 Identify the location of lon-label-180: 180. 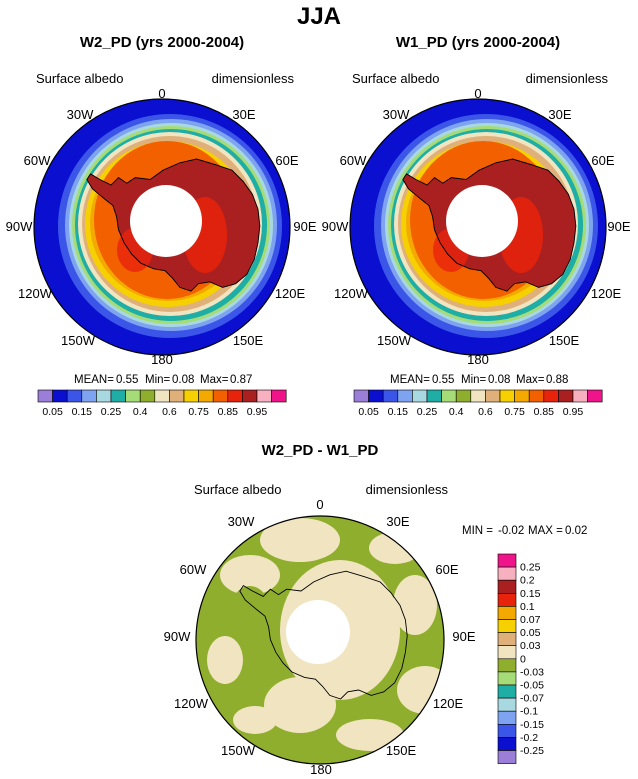
(321, 769).